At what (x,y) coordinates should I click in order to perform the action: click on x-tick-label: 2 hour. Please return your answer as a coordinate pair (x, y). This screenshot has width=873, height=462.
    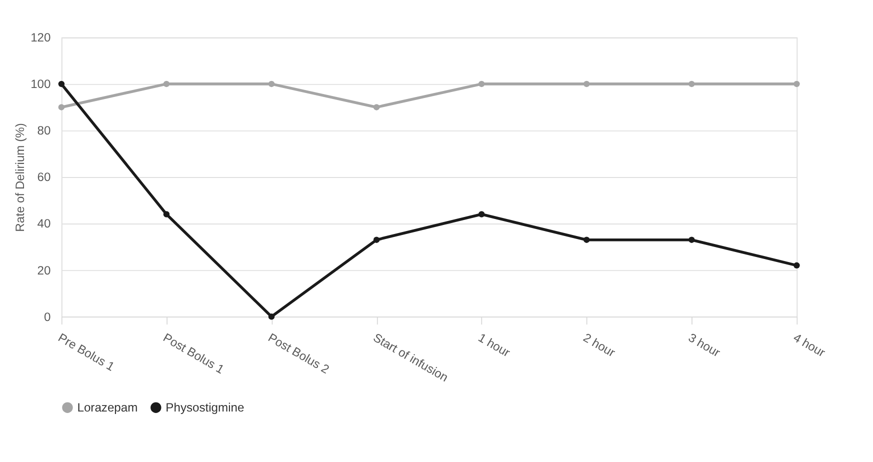
    Looking at the image, I should click on (599, 345).